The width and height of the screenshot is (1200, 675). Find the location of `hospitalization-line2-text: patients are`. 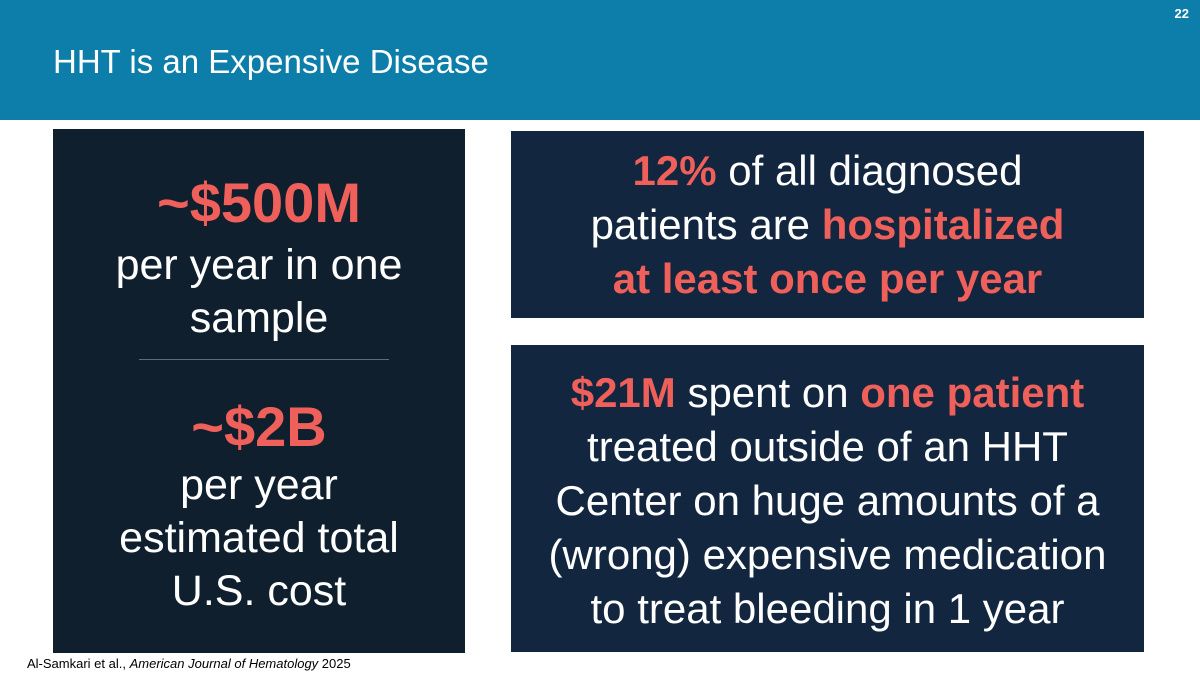

hospitalization-line2-text: patients are is located at coordinates (706, 224).